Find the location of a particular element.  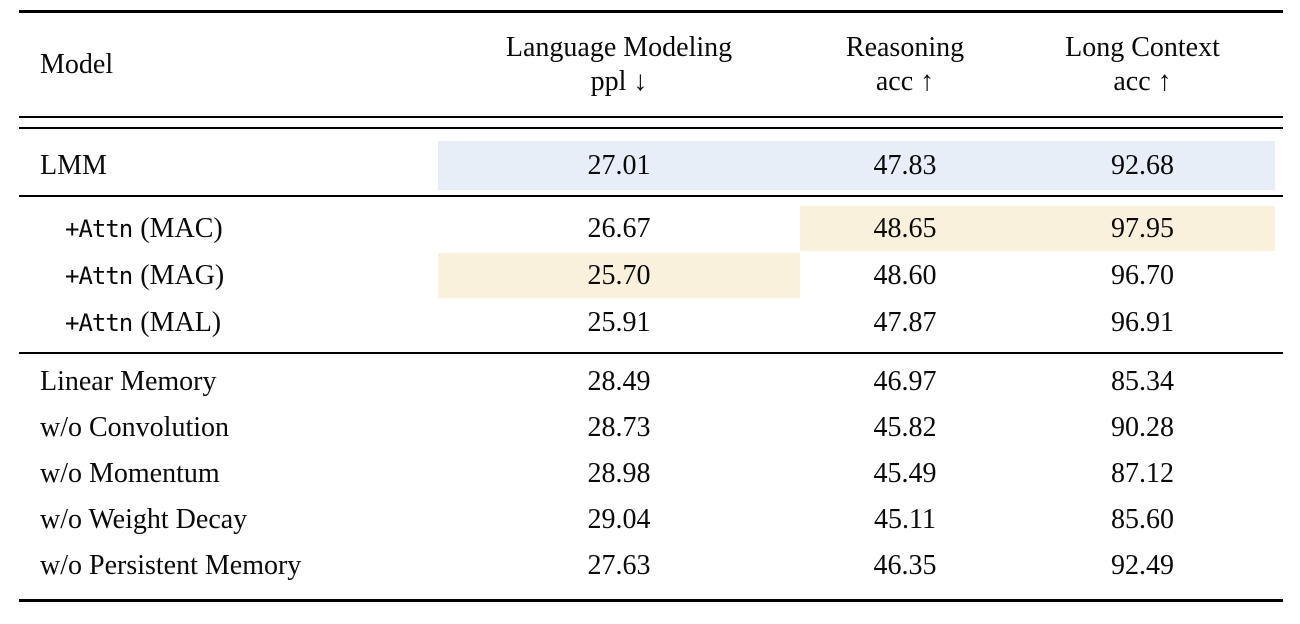

model-name-cell: +Attn (MAC) is located at coordinates (228, 228).